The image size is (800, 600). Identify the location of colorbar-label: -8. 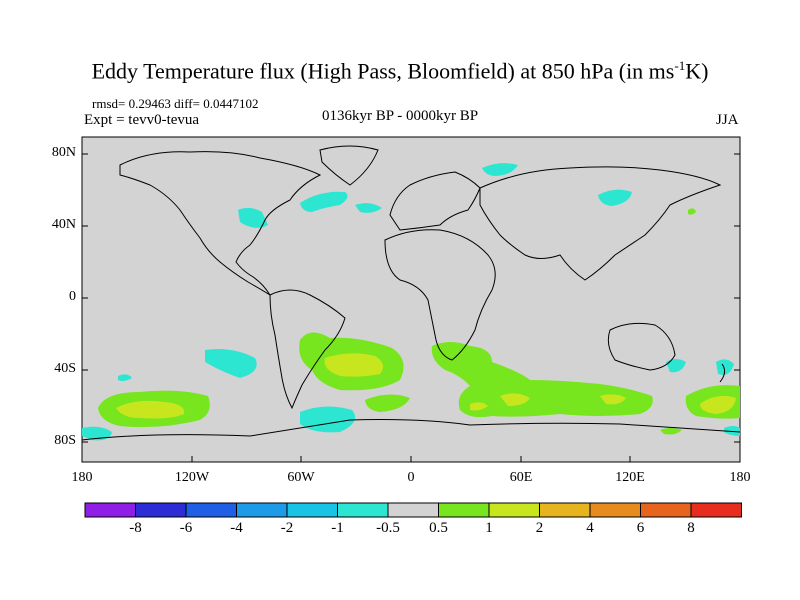
(135, 528).